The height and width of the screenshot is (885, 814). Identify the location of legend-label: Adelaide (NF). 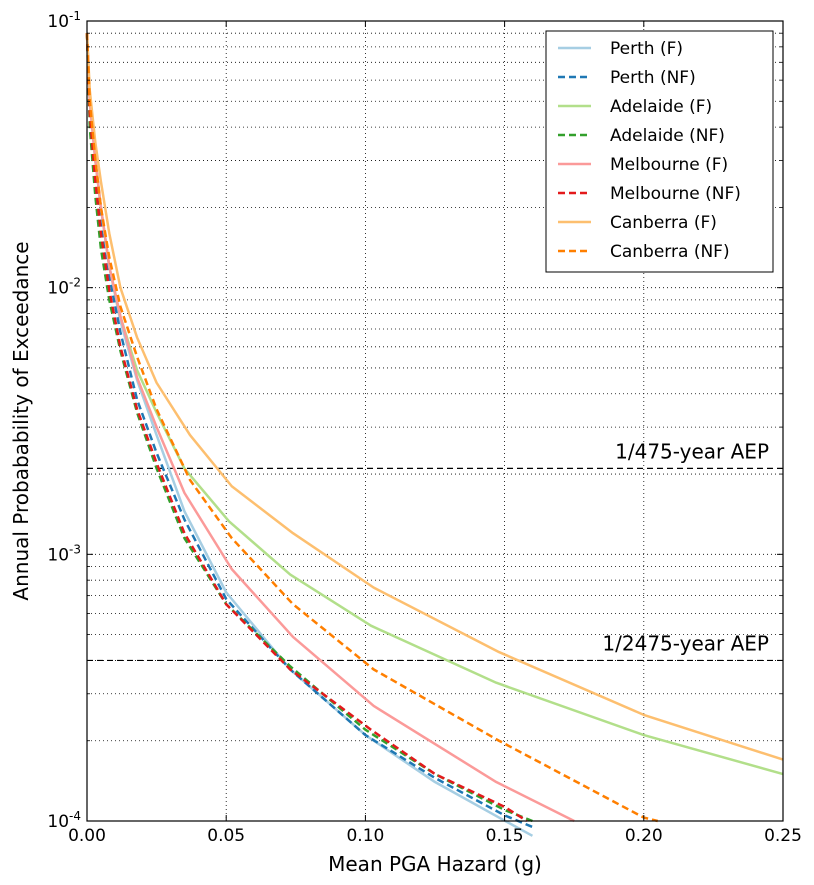
(667, 136).